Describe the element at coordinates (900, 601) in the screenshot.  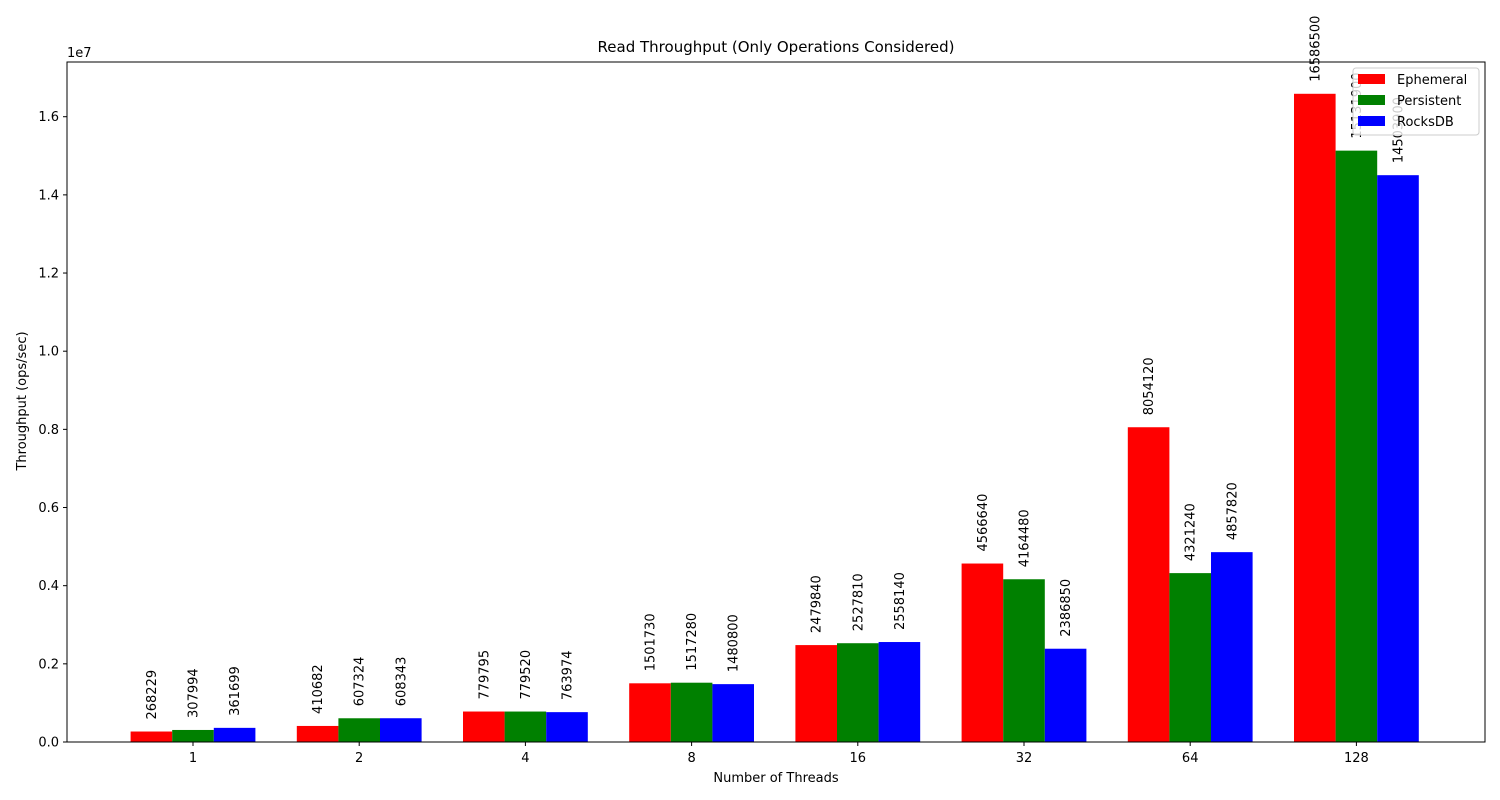
I see `bar-label-rocksdb-16: 2558140` at that location.